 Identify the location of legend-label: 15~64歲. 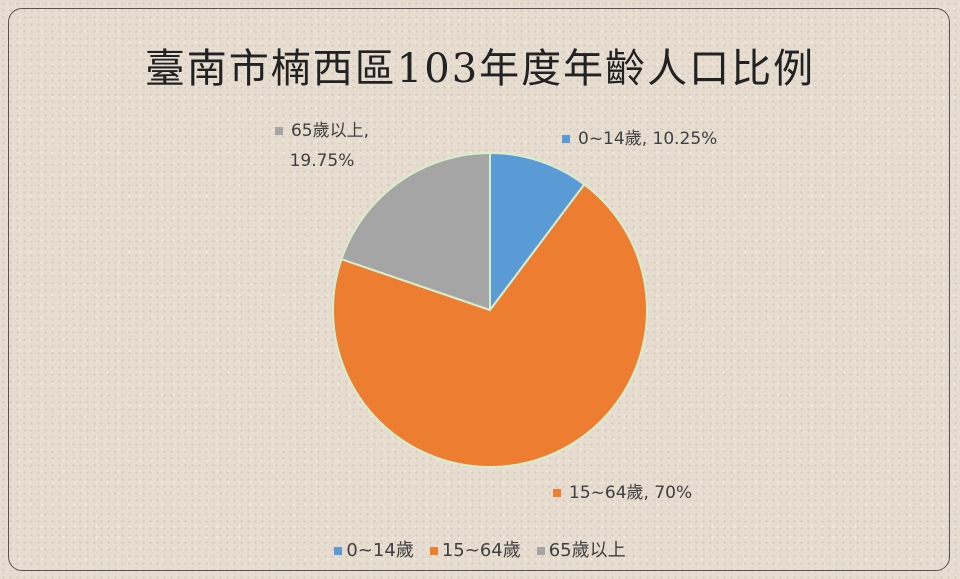
(481, 550).